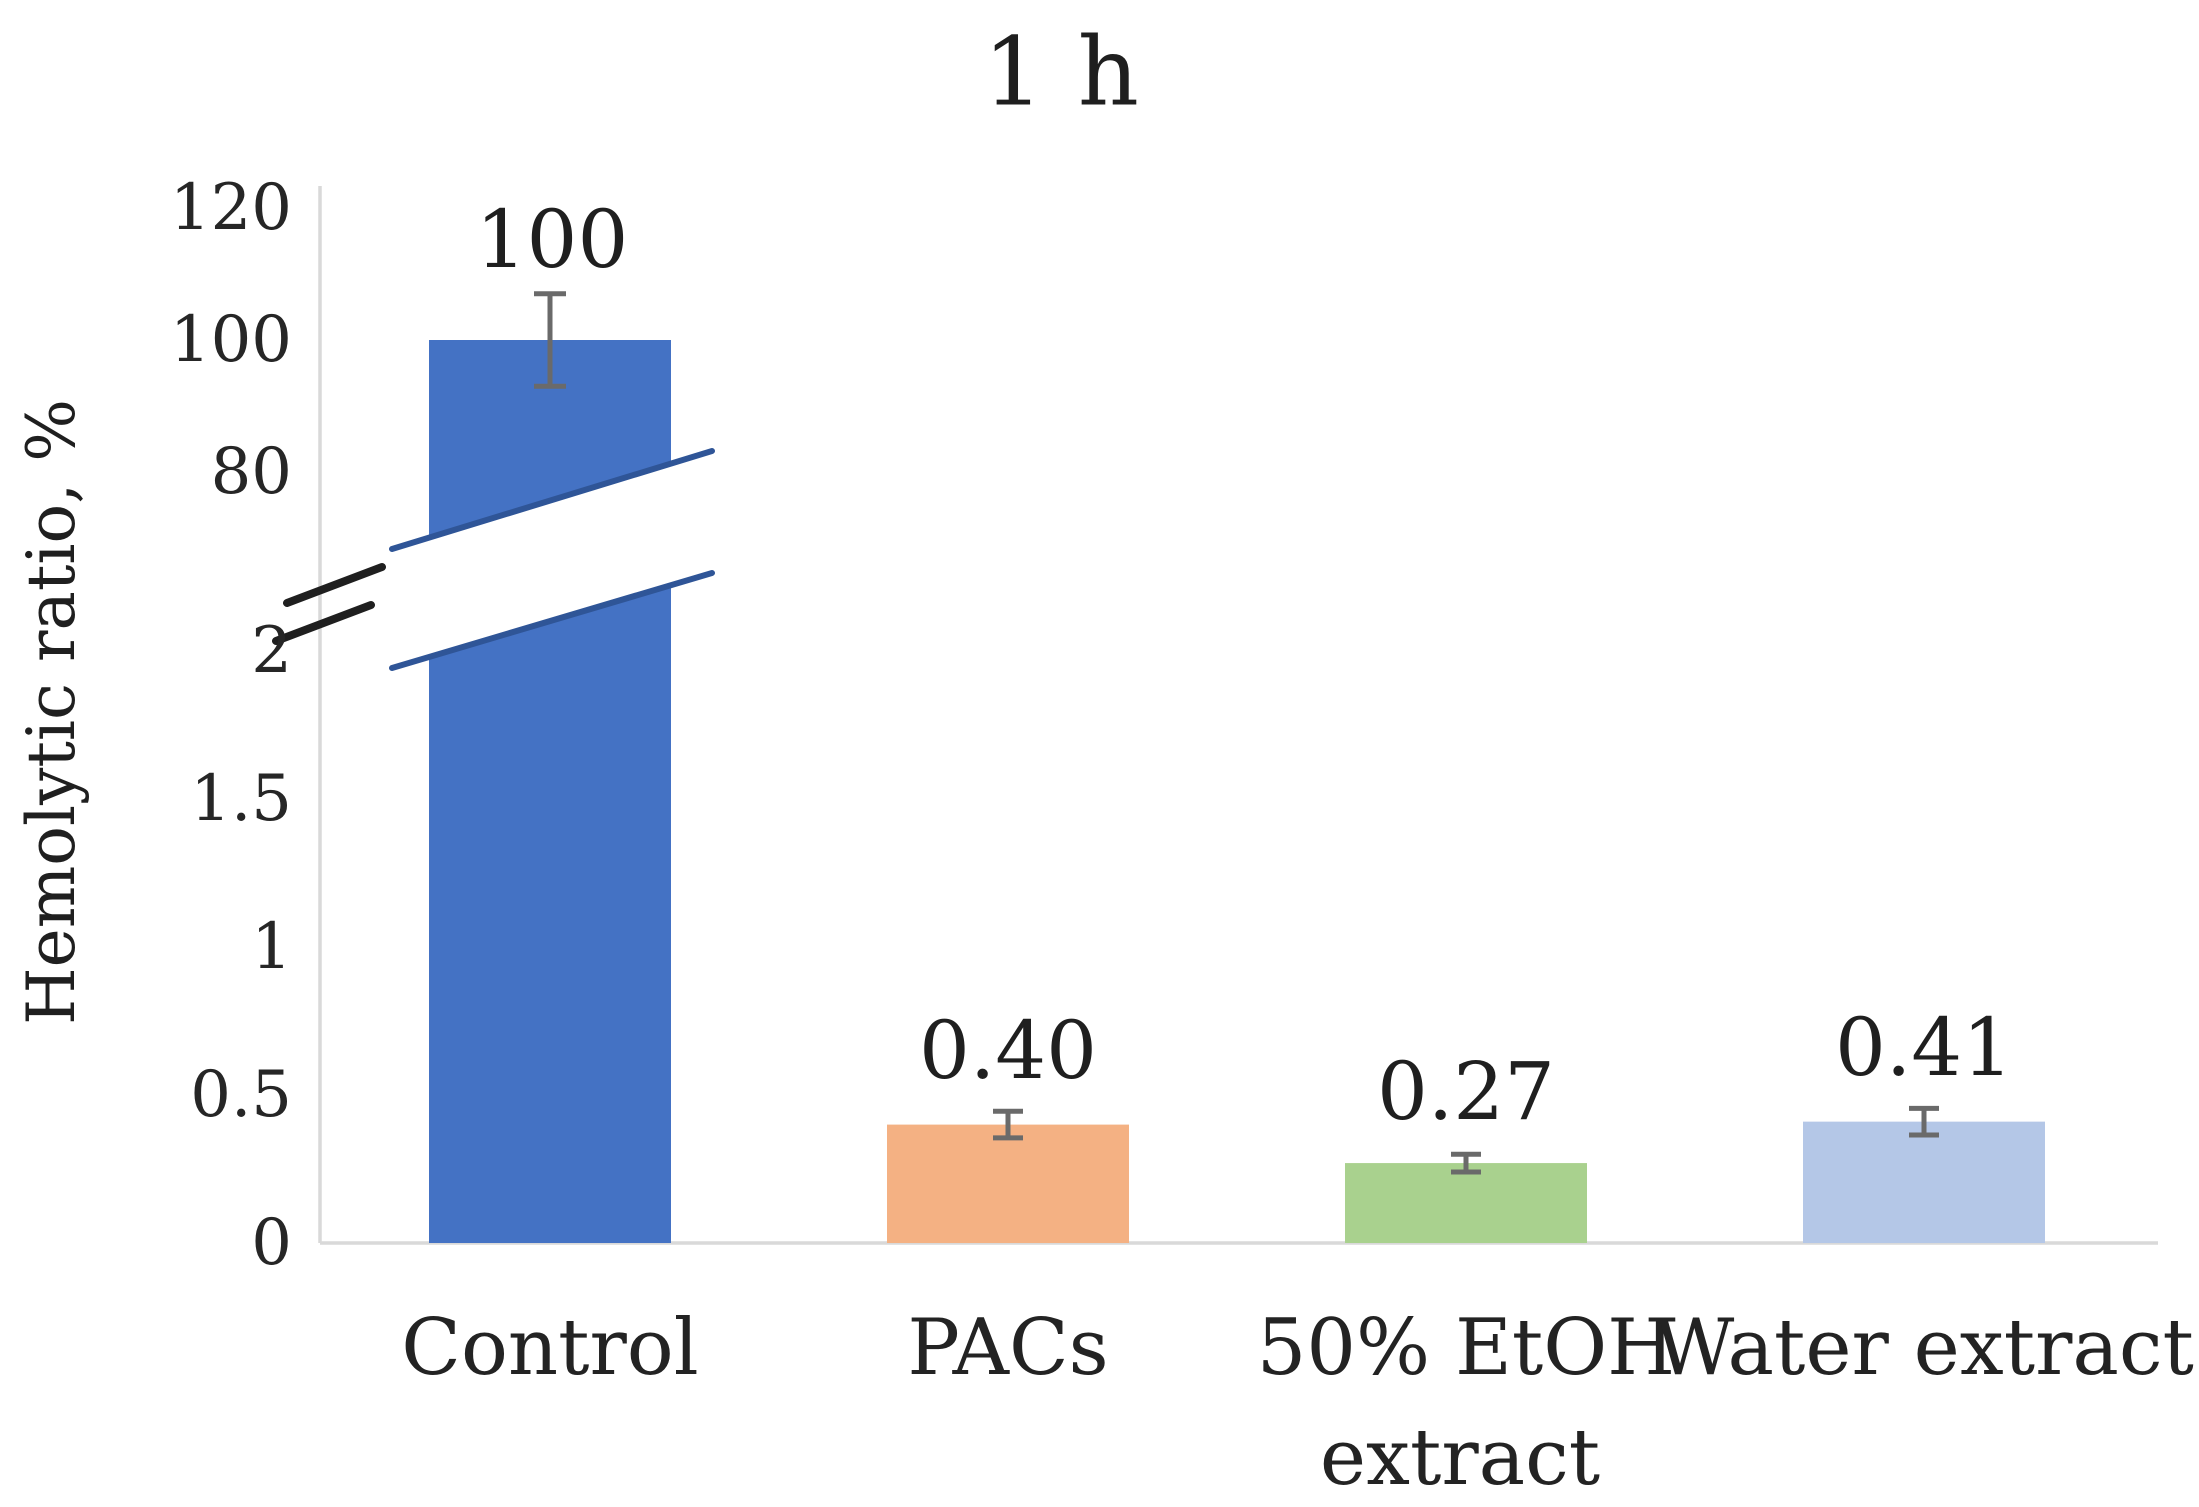 This screenshot has height=1507, width=2199. What do you see at coordinates (552, 500) in the screenshot?
I see `axis-break-cut-edge-top` at bounding box center [552, 500].